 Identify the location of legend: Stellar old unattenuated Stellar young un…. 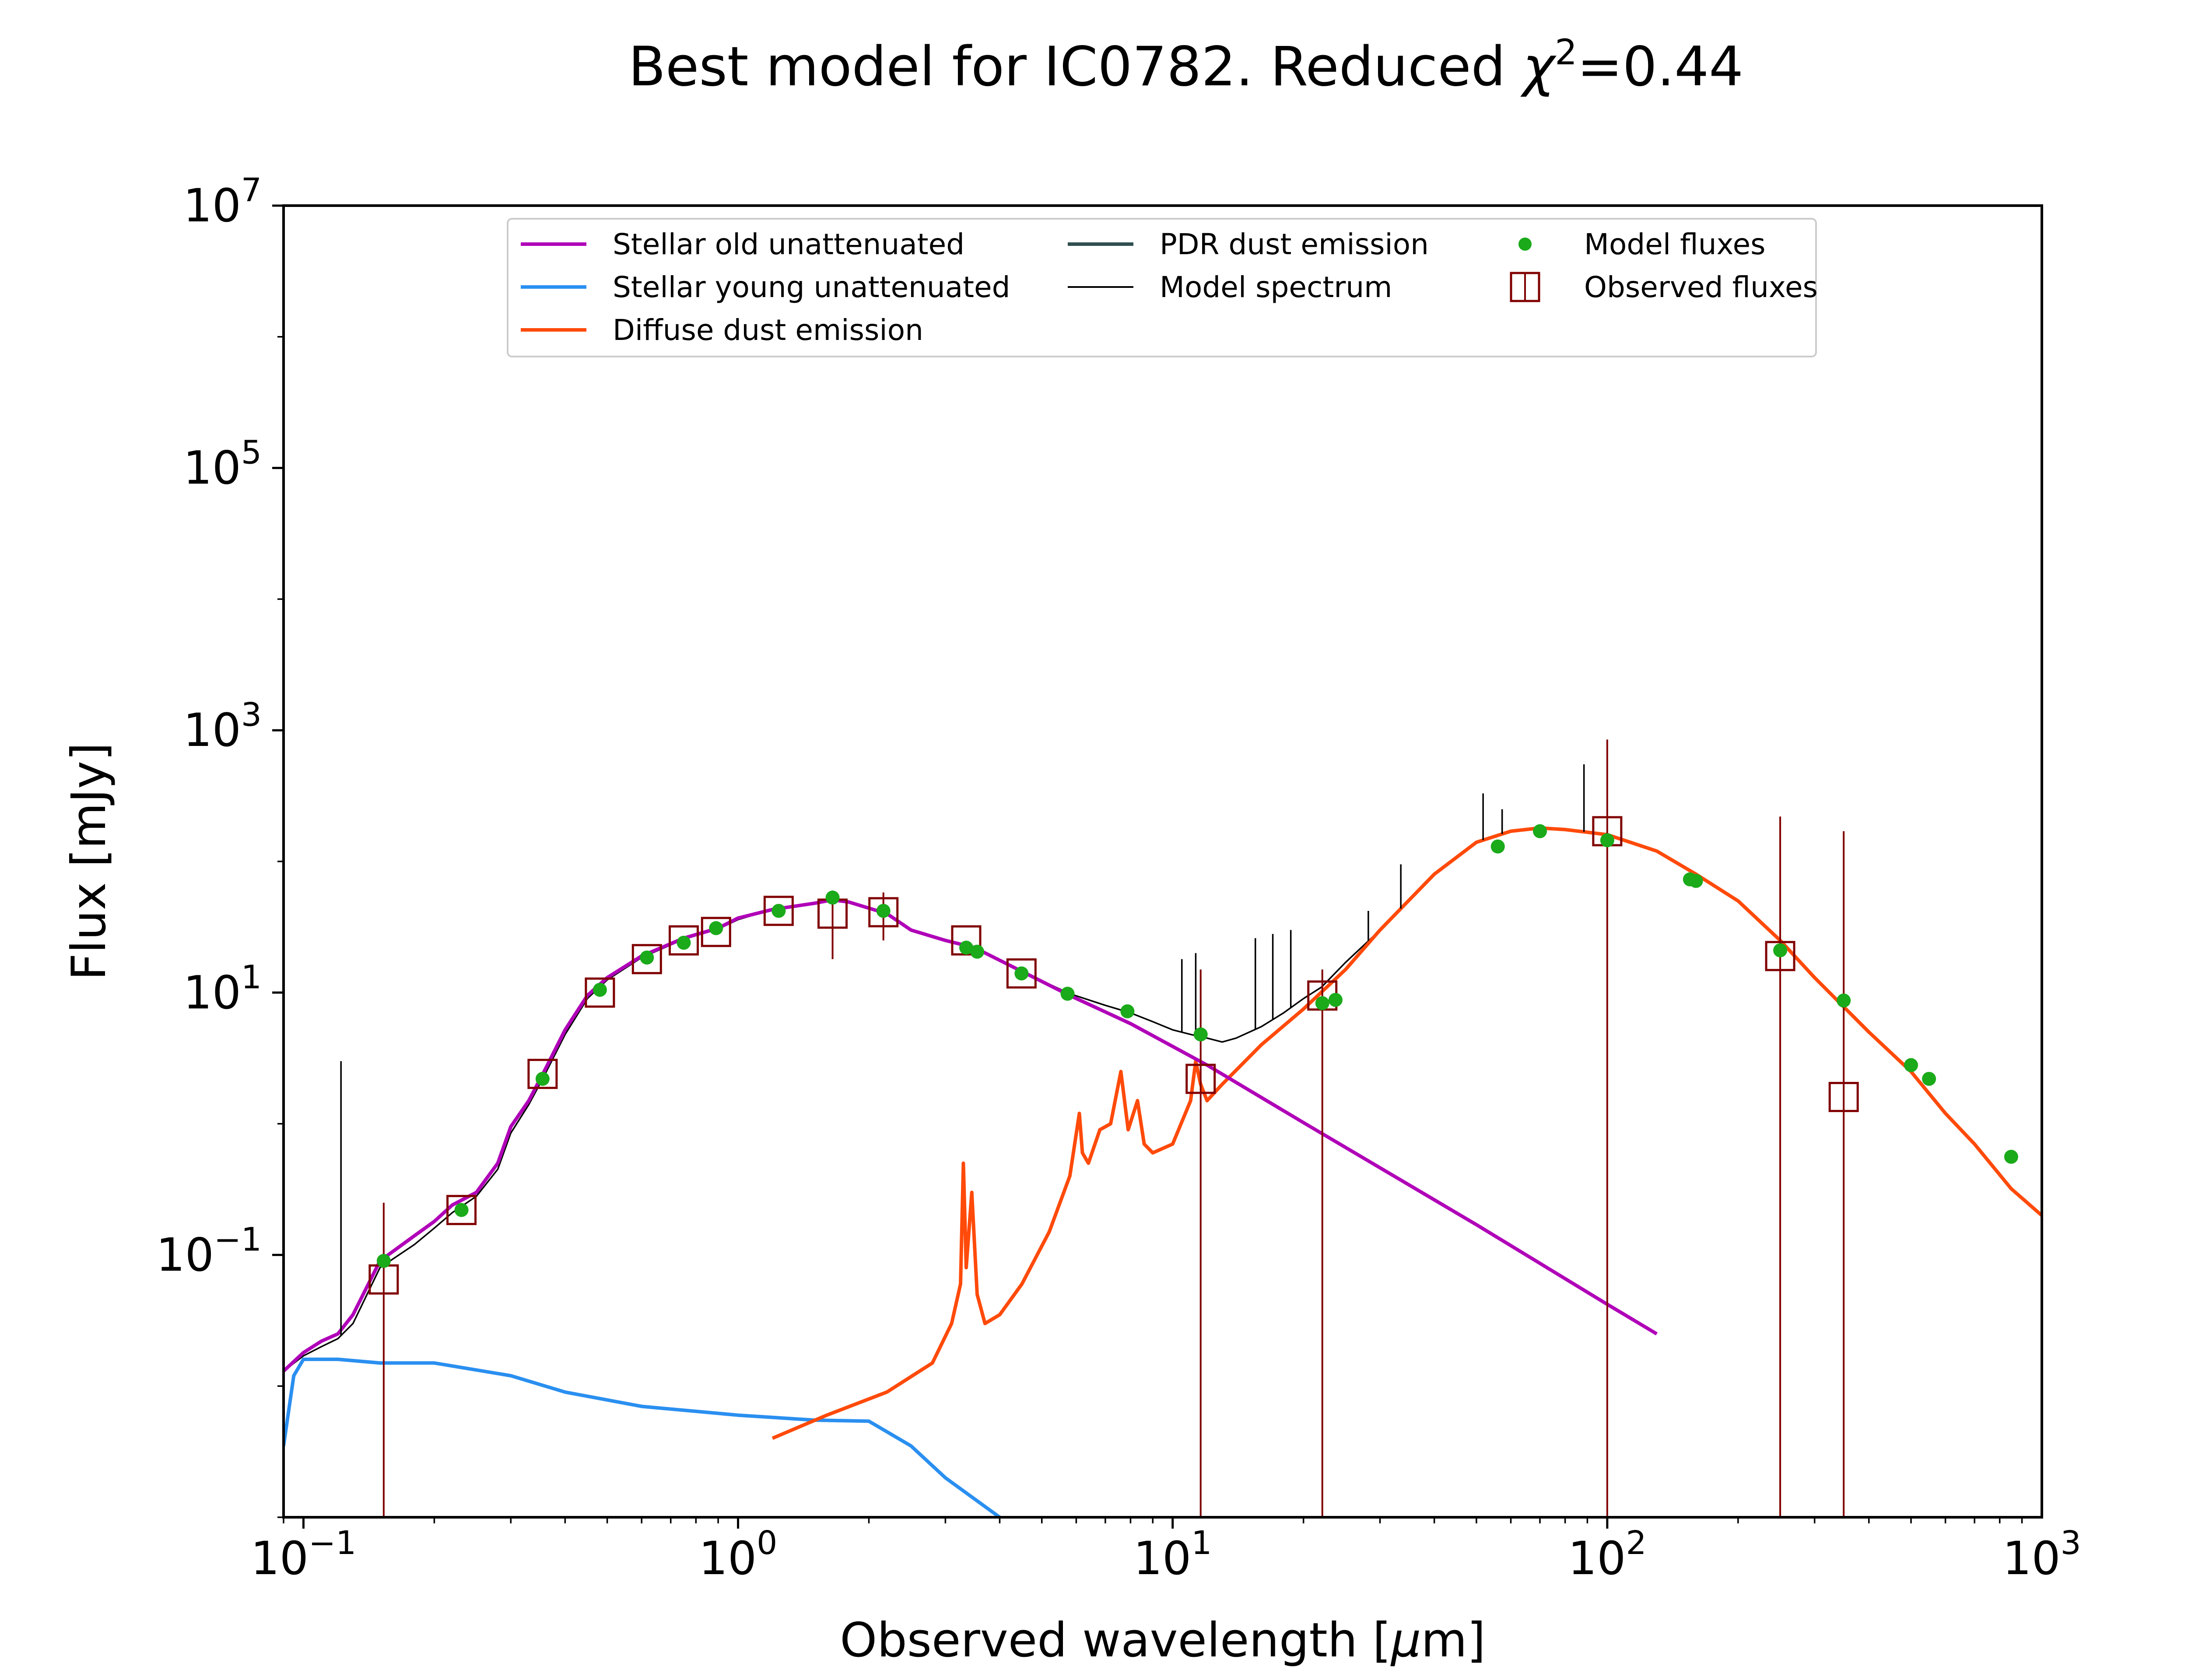
(1162, 287).